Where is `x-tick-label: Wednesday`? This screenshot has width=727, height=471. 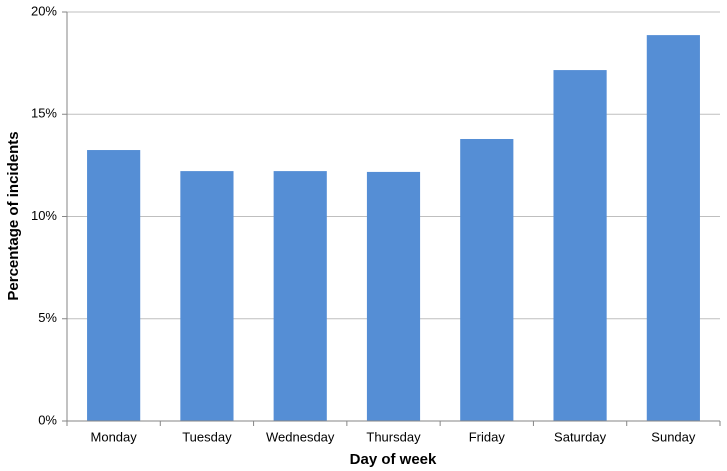 x-tick-label: Wednesday is located at coordinates (300, 436).